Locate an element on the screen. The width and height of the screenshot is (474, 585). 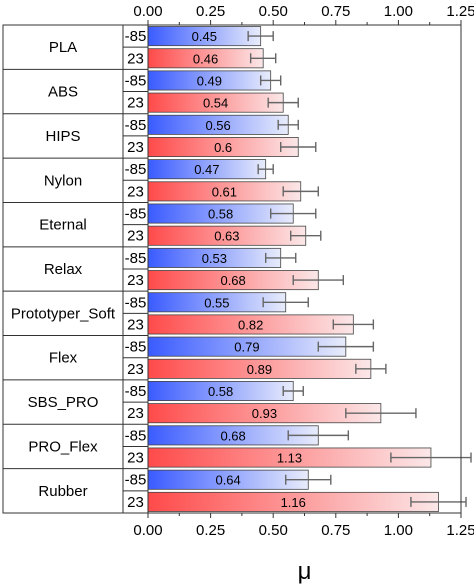
bar-value-label: 1.16 is located at coordinates (293, 502).